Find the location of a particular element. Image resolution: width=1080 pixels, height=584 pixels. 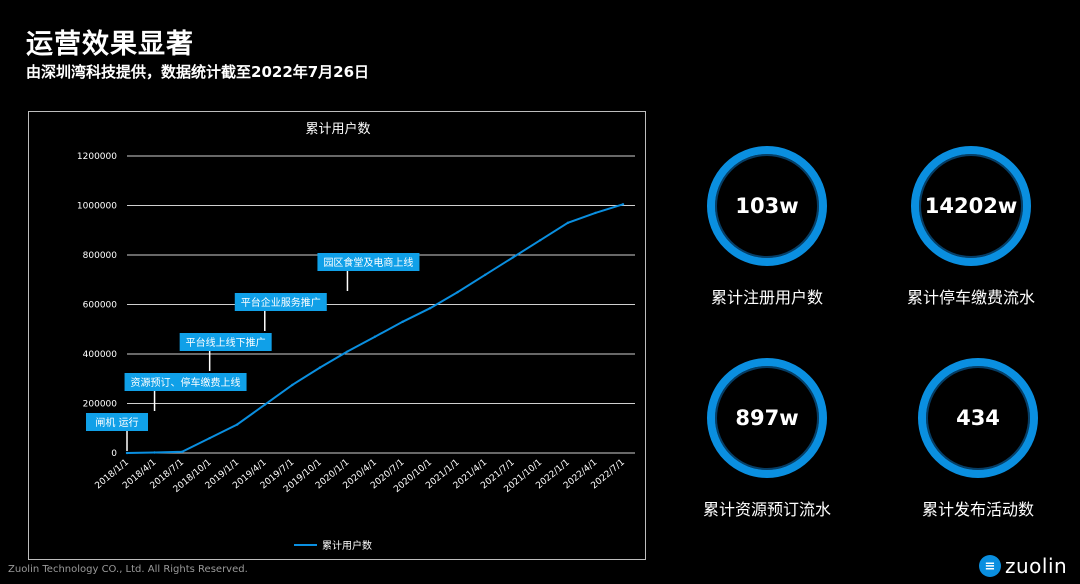

kpi-booking-revenue: 897w 累计资源预订流水 is located at coordinates (767, 439).